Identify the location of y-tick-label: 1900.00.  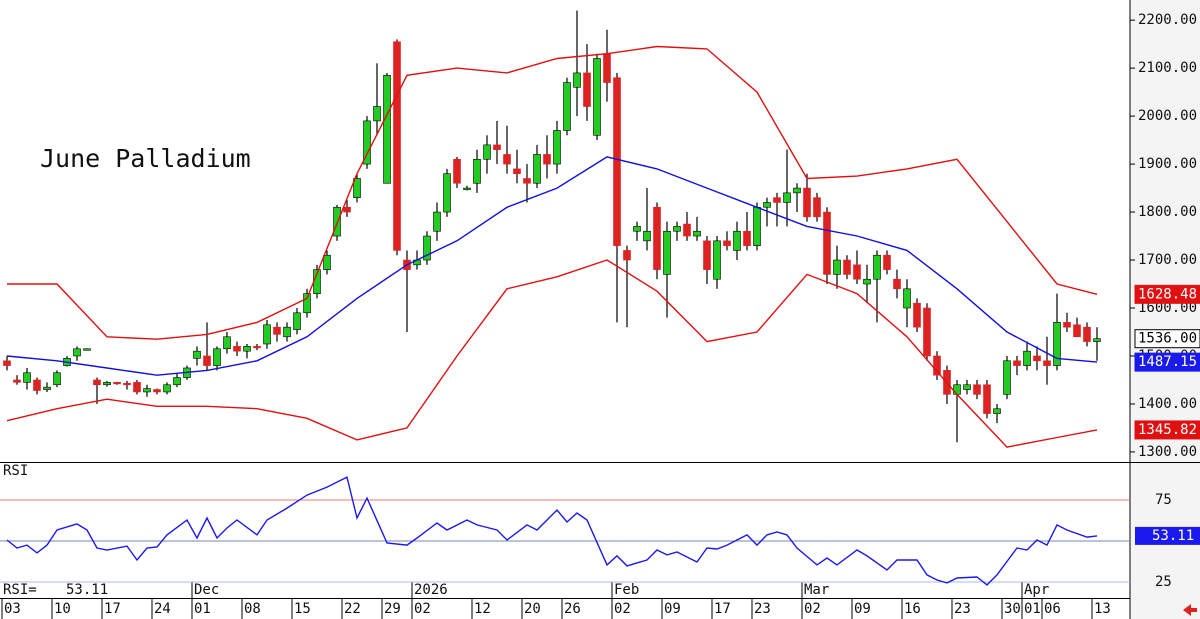
(1167, 164).